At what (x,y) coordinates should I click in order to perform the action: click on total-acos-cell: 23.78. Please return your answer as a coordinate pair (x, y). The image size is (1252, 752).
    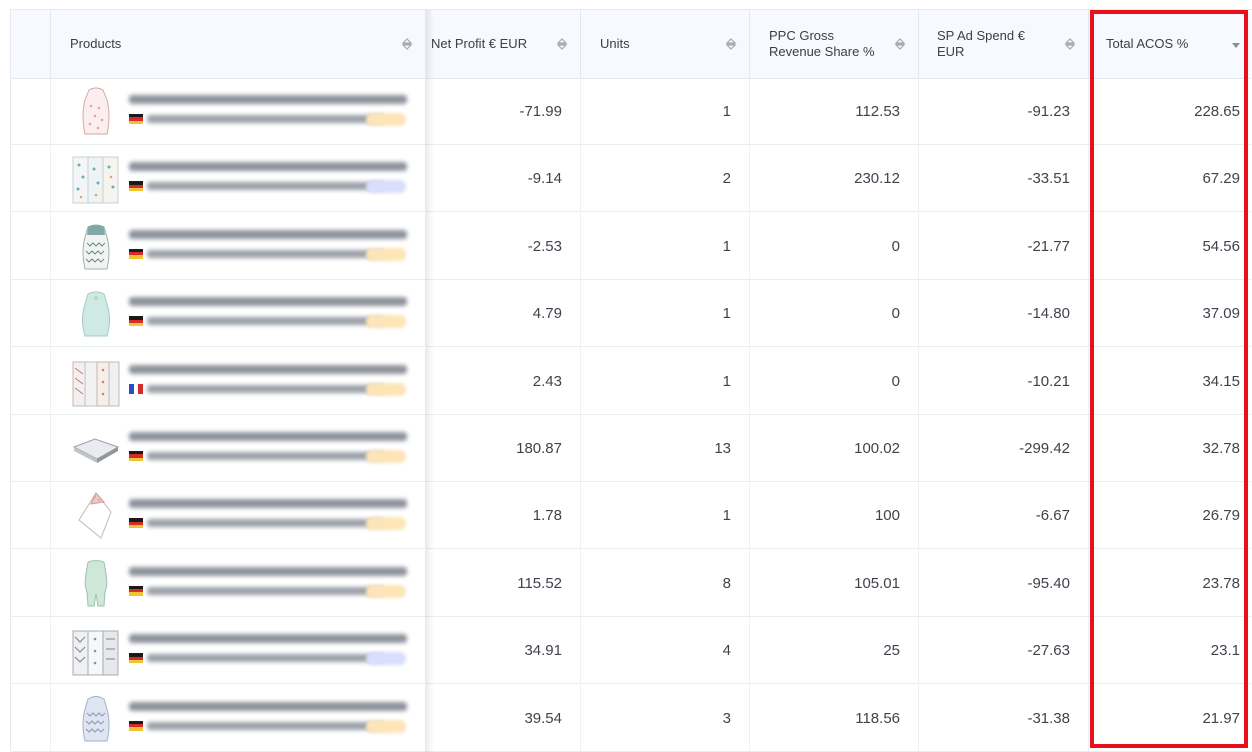
    Looking at the image, I should click on (1221, 583).